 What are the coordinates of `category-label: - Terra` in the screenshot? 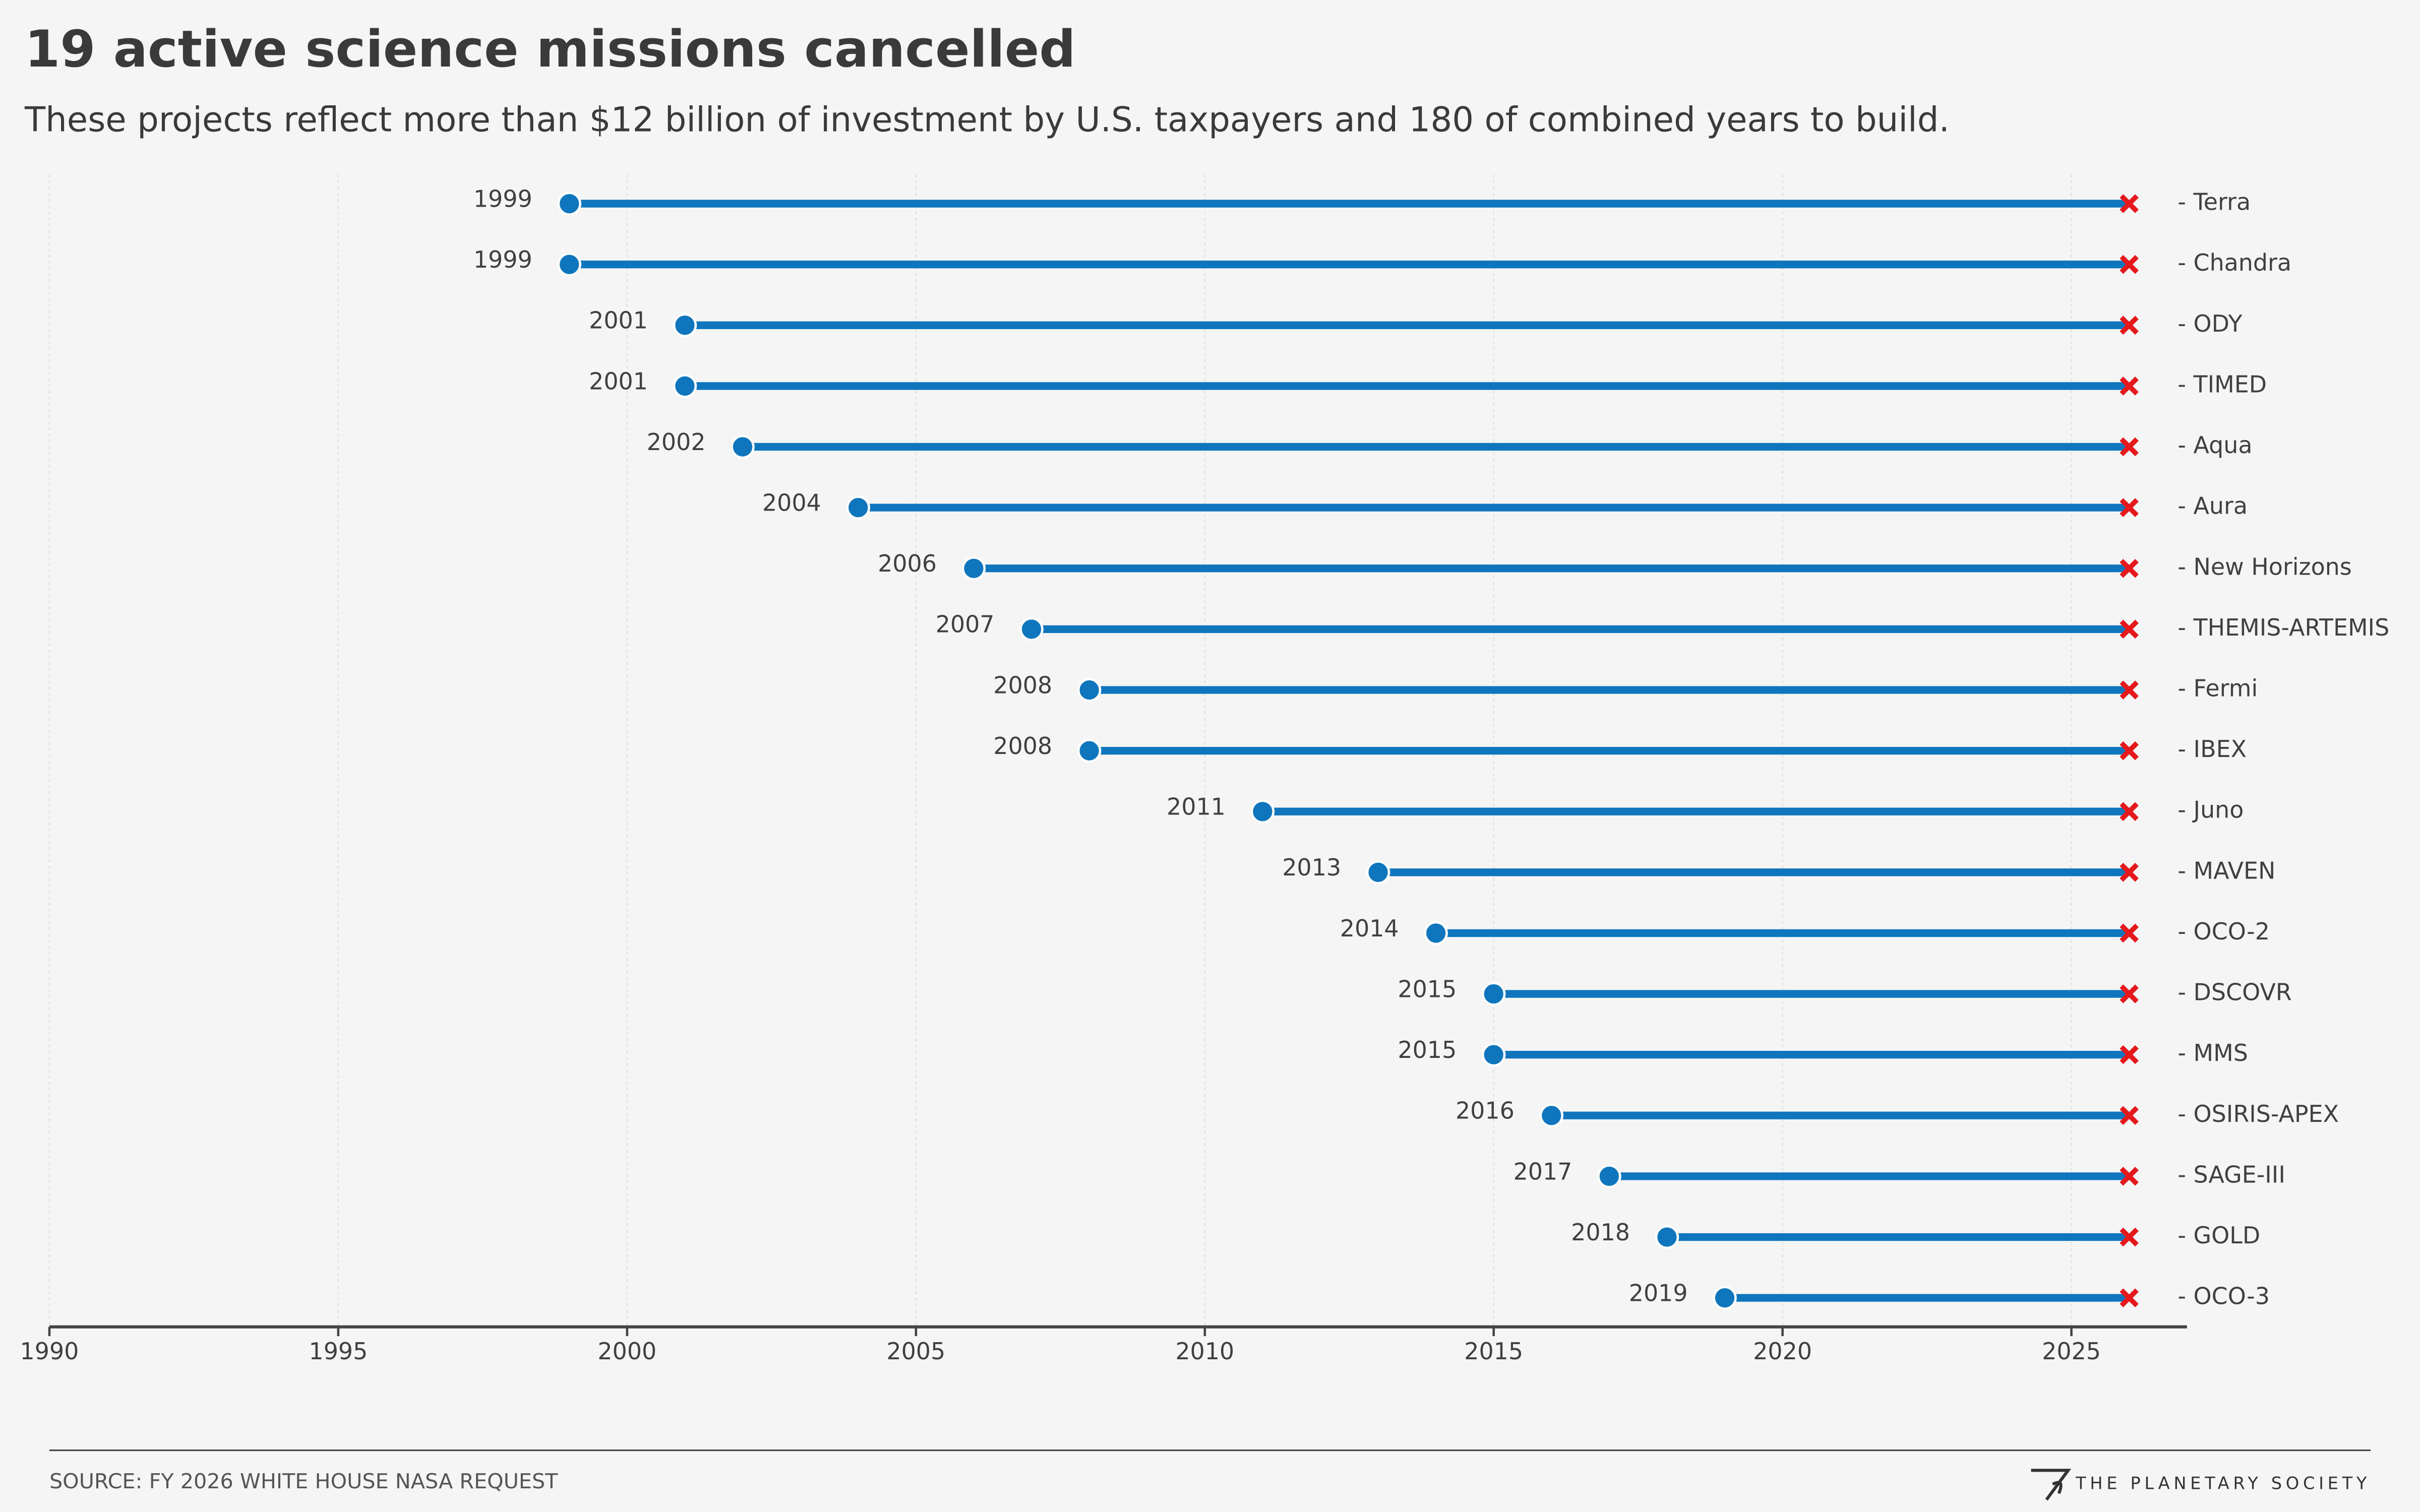 It's located at (2214, 202).